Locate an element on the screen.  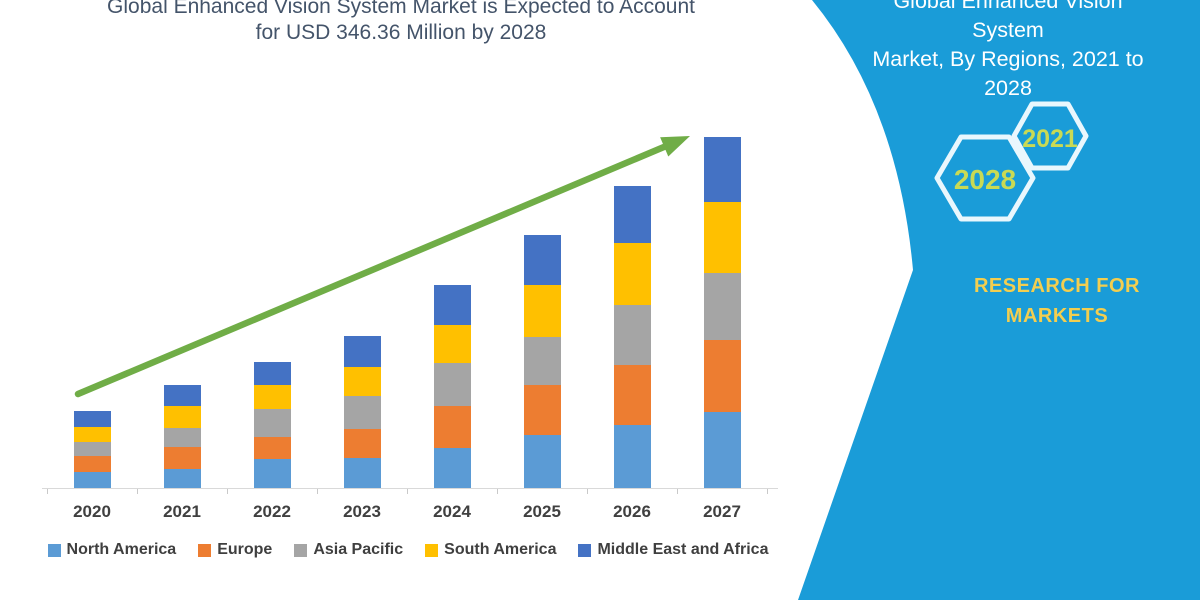
legend-label-north-america: North America is located at coordinates (121, 549).